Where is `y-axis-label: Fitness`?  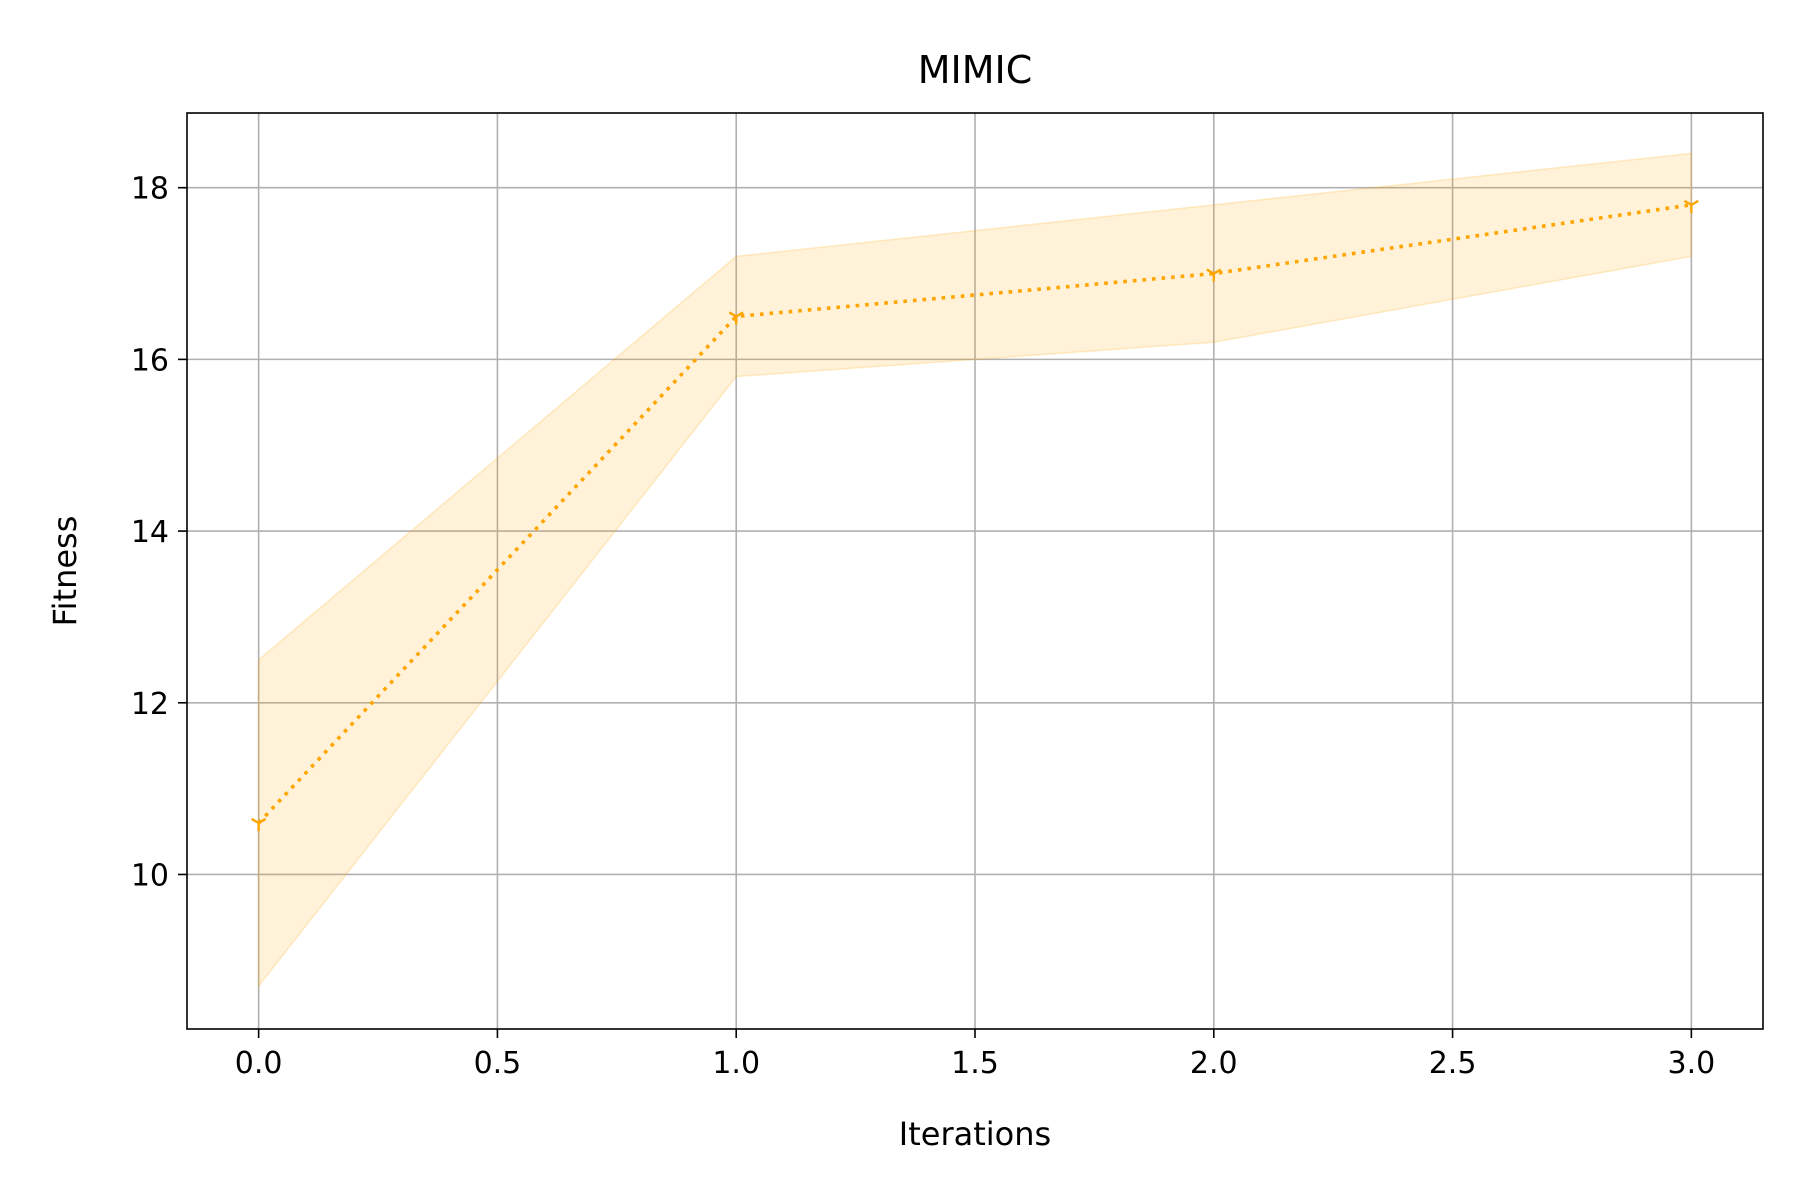 y-axis-label: Fitness is located at coordinates (65, 571).